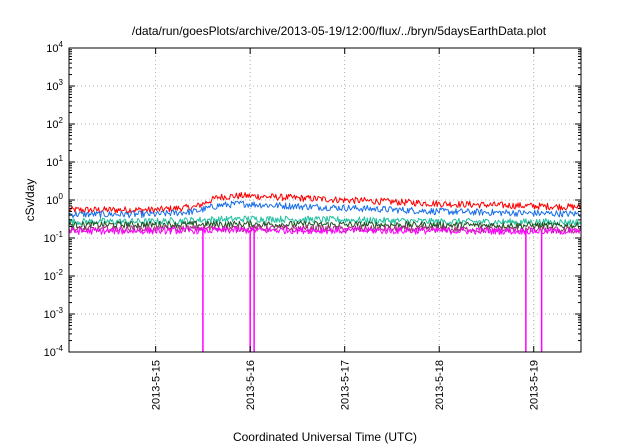  What do you see at coordinates (54, 85) in the screenshot?
I see `y-tick-label: 10³` at bounding box center [54, 85].